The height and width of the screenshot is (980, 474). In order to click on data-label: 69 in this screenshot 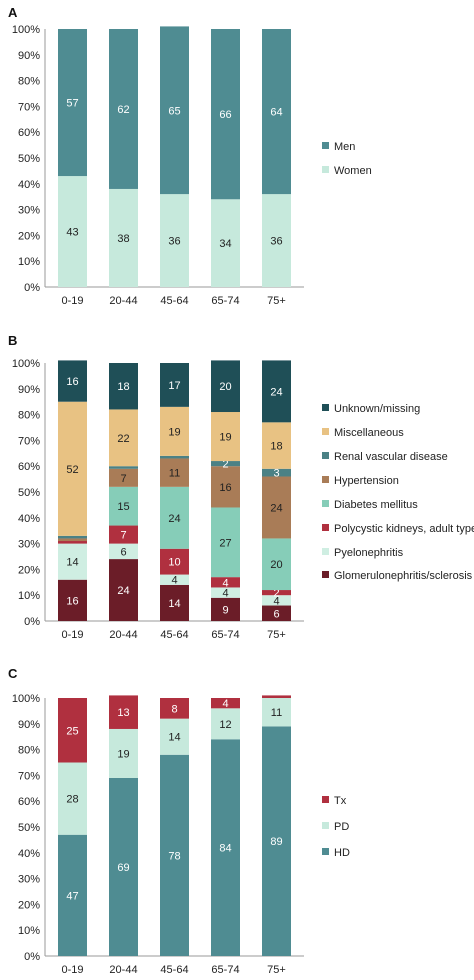, I will do `click(123, 868)`.